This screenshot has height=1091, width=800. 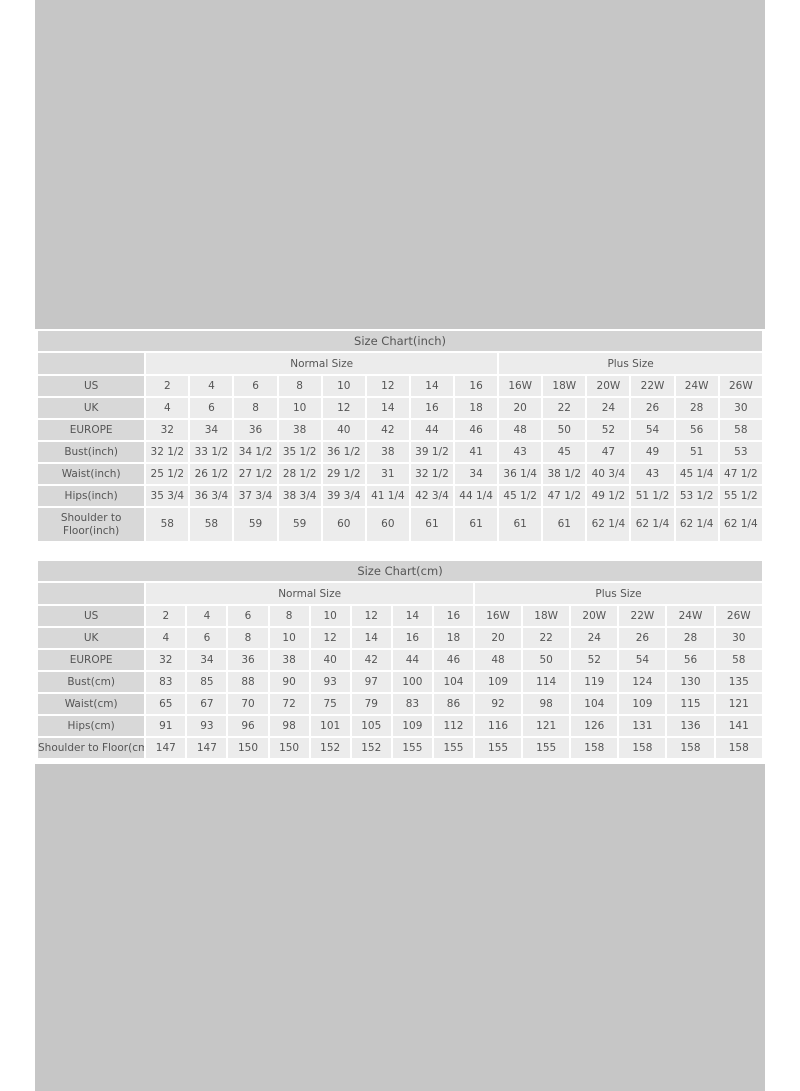 I want to click on table-title: Size Chart(cm), so click(x=400, y=571).